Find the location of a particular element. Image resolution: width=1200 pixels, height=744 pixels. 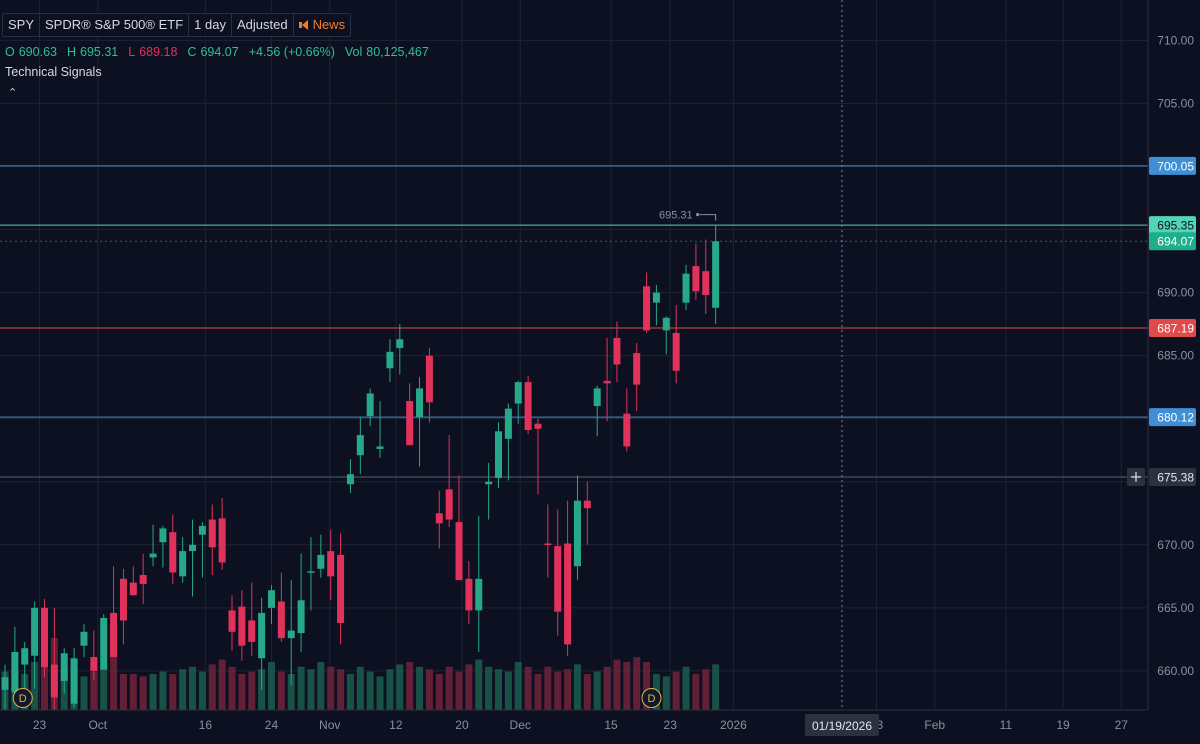

low-label: L is located at coordinates (132, 52).